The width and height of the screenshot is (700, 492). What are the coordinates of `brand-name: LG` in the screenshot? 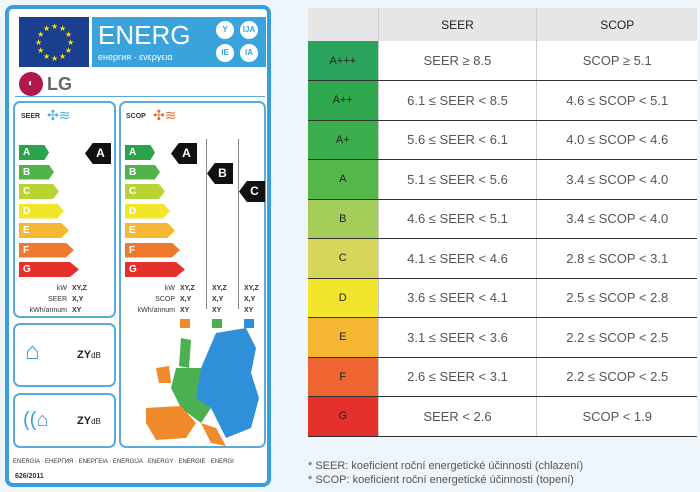 It's located at (59, 83).